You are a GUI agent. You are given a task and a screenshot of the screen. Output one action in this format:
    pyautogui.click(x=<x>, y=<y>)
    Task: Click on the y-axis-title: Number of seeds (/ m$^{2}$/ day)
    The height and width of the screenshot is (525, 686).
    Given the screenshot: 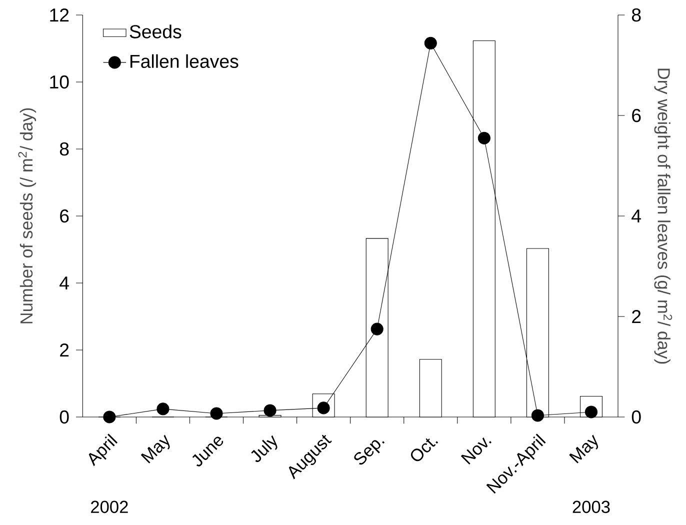 What is the action you would take?
    pyautogui.click(x=27, y=216)
    